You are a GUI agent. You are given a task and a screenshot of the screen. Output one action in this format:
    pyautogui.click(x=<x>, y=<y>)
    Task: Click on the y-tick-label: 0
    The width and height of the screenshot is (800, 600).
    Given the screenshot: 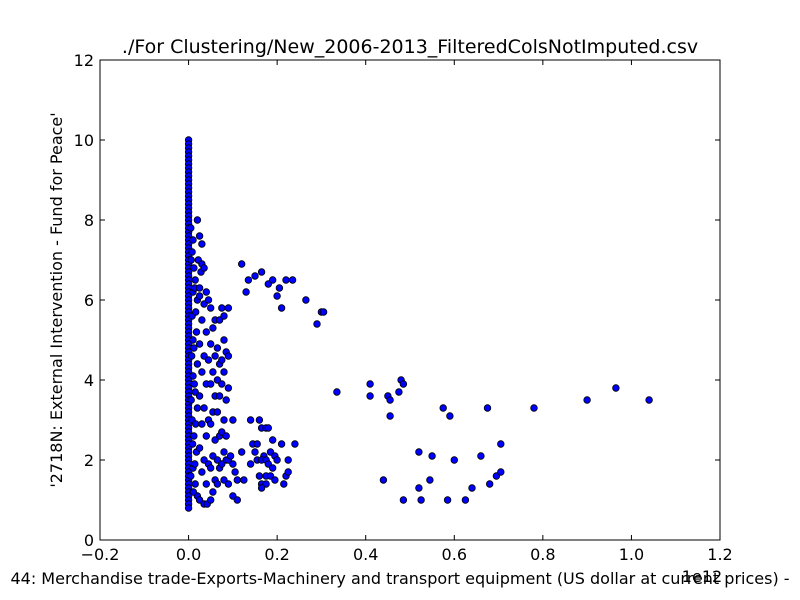 What is the action you would take?
    pyautogui.click(x=89, y=540)
    